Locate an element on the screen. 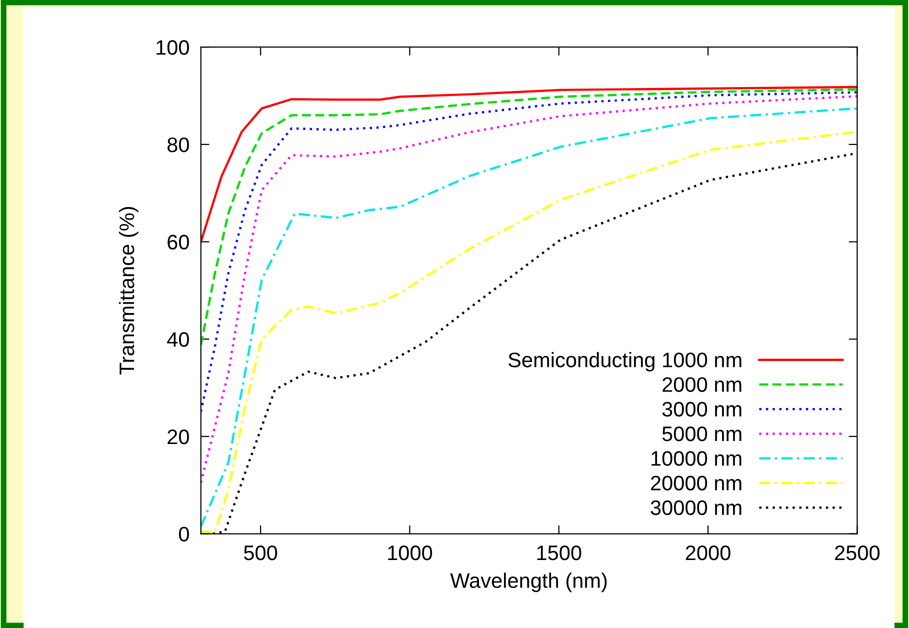  x-tick-label: 500 is located at coordinates (261, 552).